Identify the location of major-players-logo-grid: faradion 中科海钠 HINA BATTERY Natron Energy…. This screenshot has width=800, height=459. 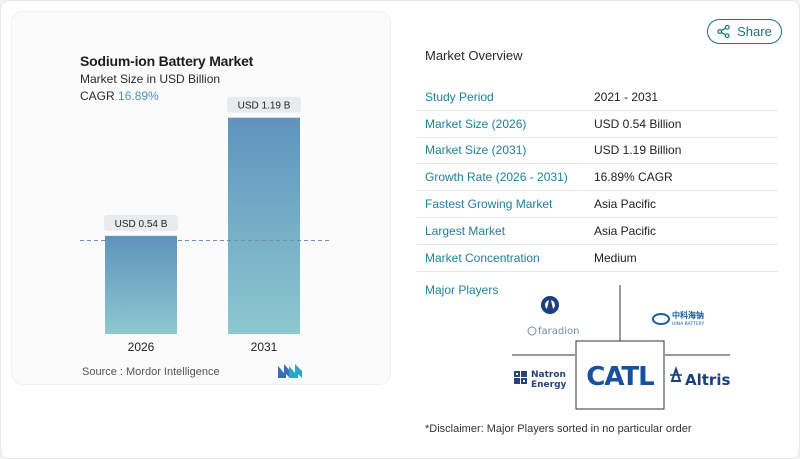
(621, 347).